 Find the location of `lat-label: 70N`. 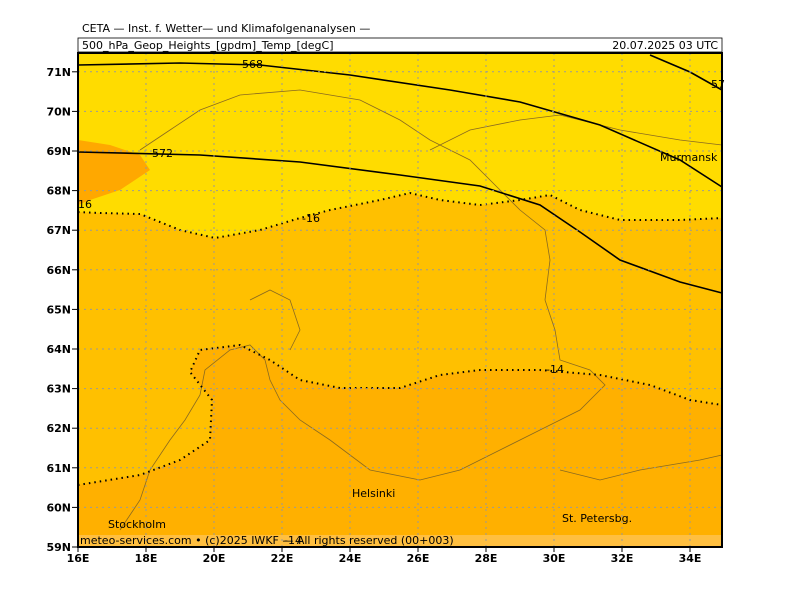

lat-label: 70N is located at coordinates (58, 111).